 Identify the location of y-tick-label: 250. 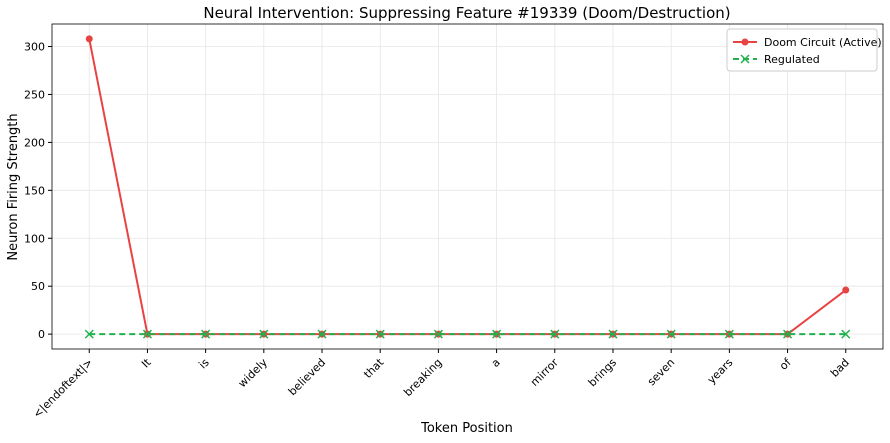
(34, 94).